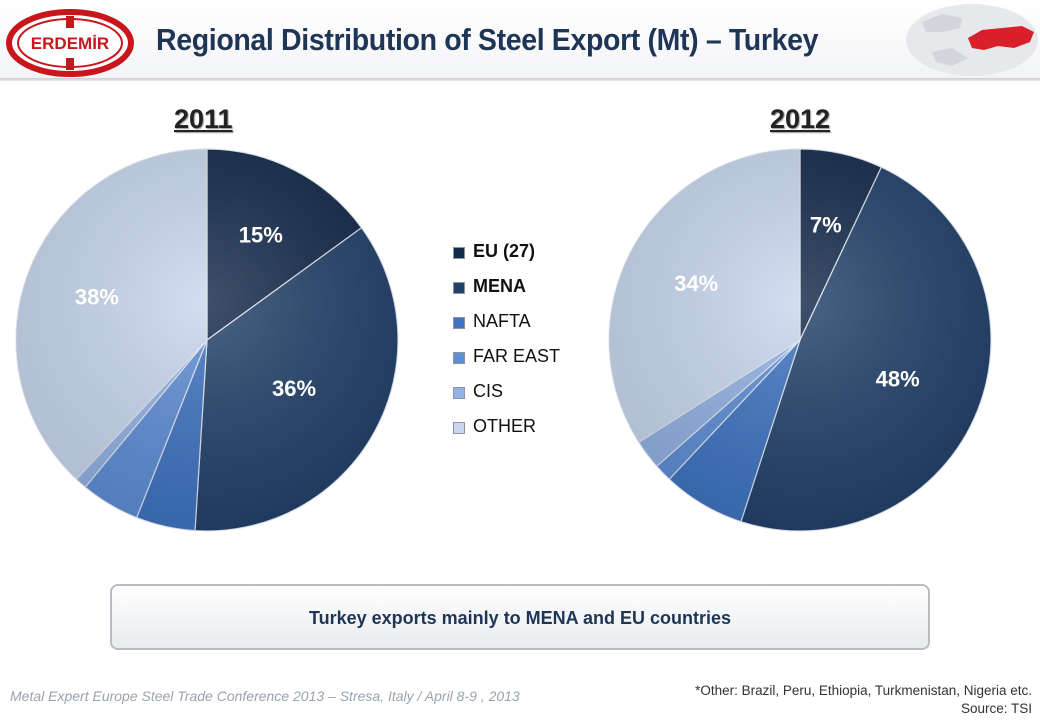  Describe the element at coordinates (504, 426) in the screenshot. I see `legend-label: OTHER` at that location.